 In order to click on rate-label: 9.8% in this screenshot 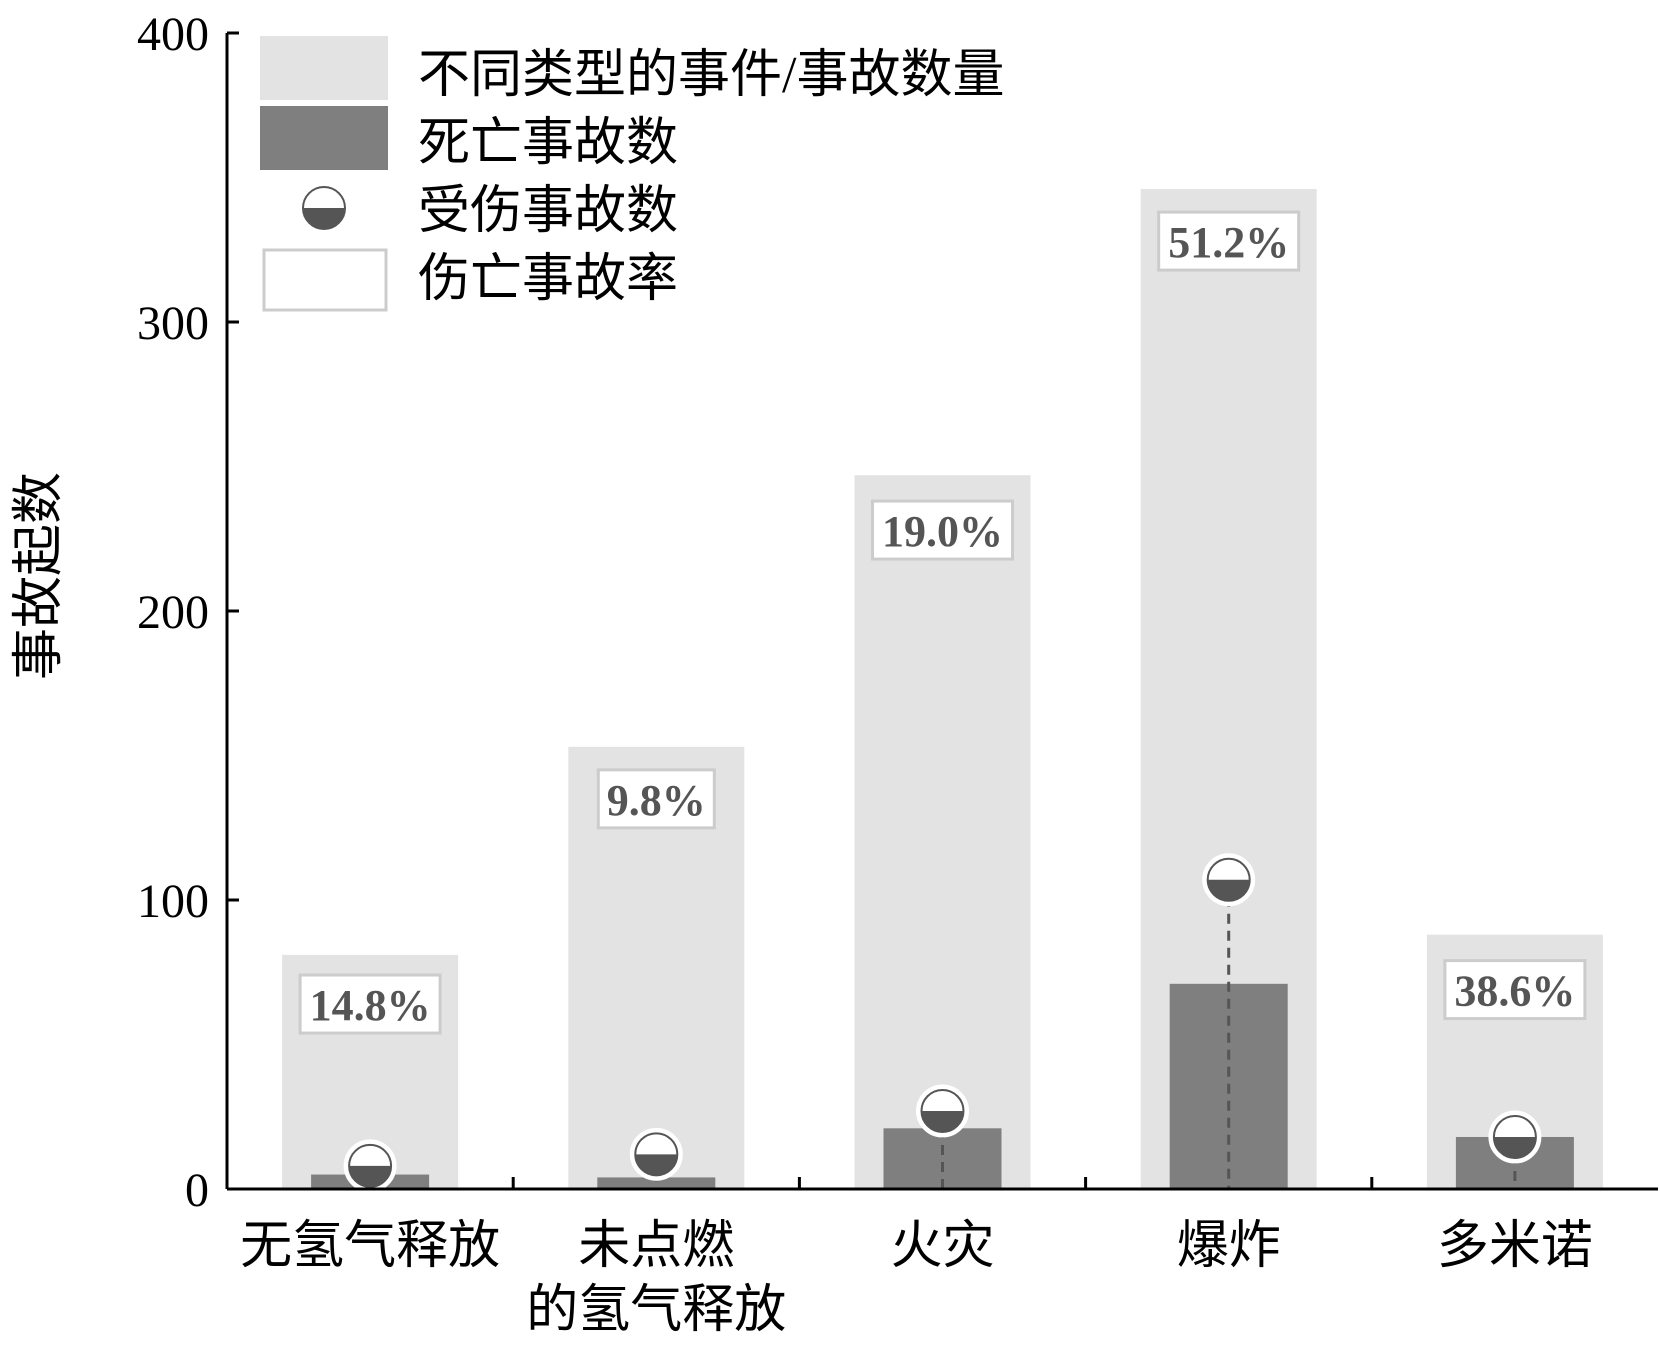, I will do `click(656, 800)`.